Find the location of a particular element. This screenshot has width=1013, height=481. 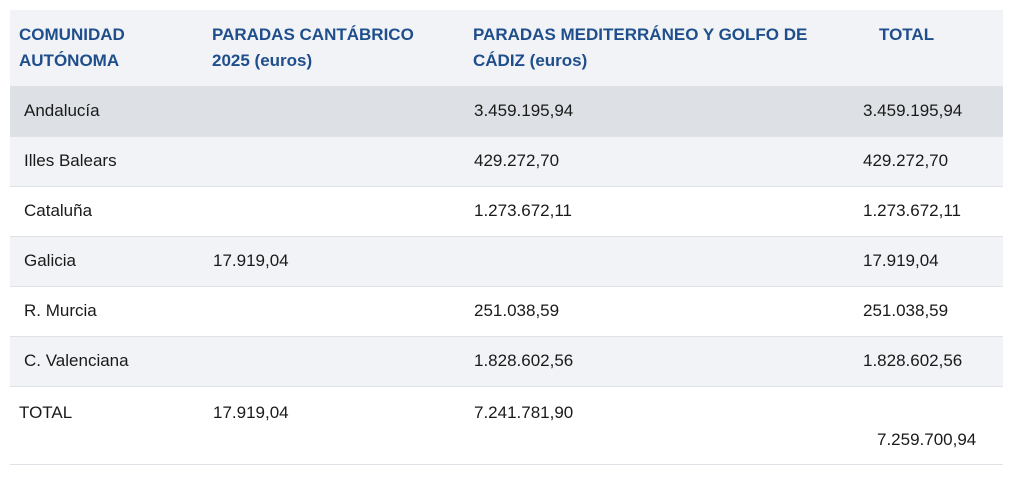

cell-total: 1.828.602,56 is located at coordinates (923, 361).